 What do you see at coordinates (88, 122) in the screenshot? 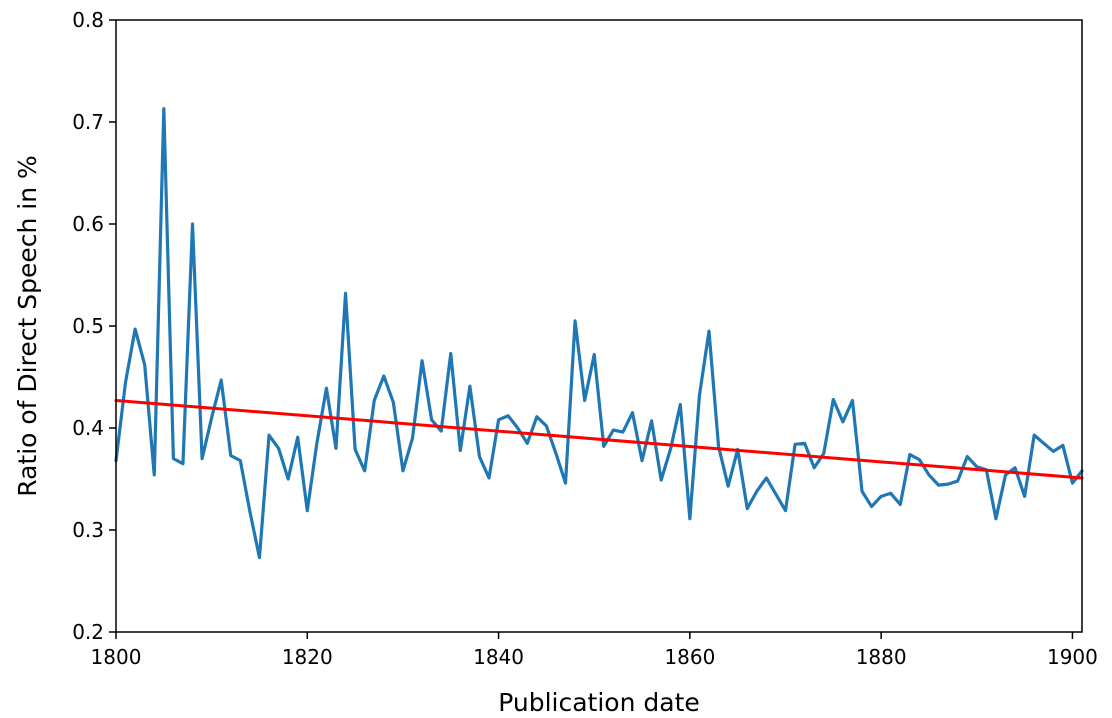
I see `y-tick-label: 0.7` at bounding box center [88, 122].